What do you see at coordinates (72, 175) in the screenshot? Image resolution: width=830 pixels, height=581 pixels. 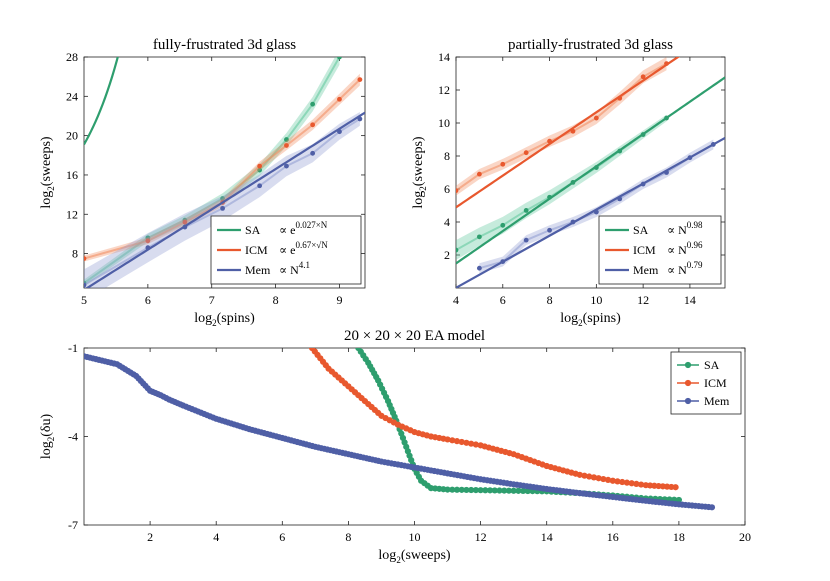 I see `y-tick-label: 16` at bounding box center [72, 175].